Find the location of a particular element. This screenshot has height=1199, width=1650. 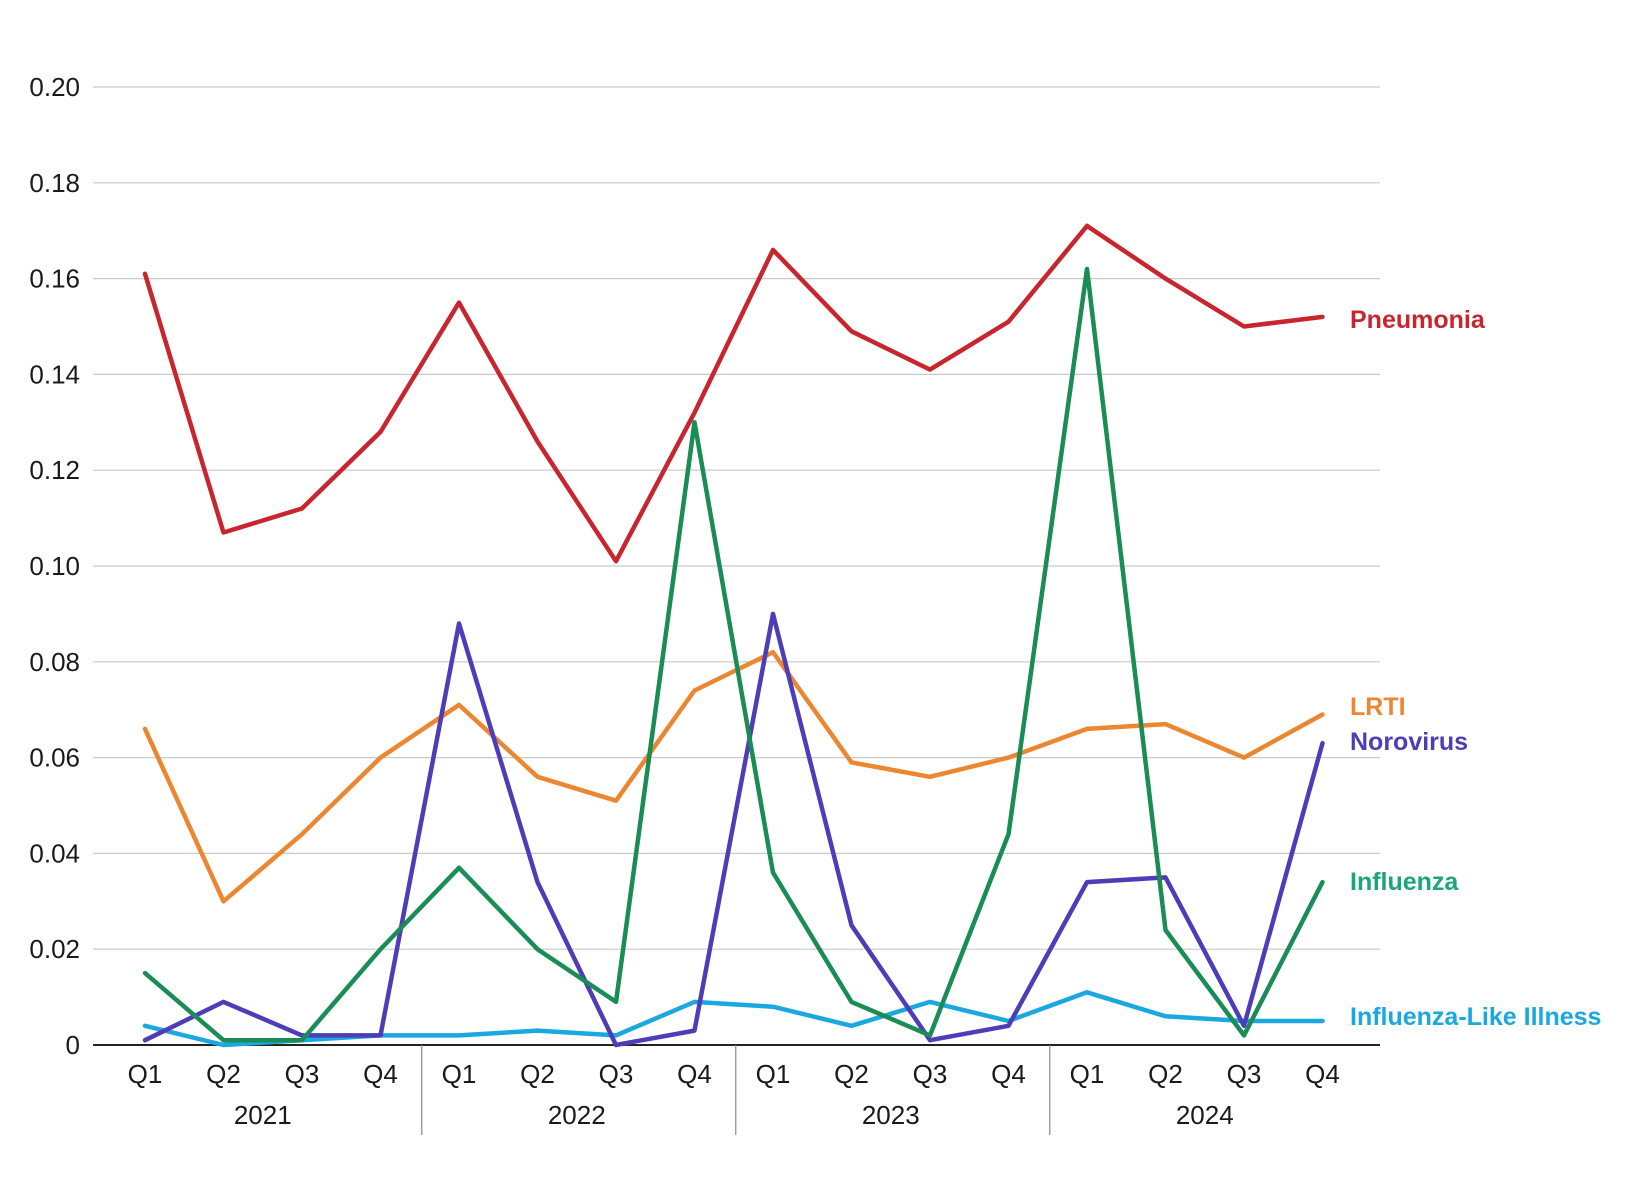

y-tick-label: 0.14 is located at coordinates (54, 374).